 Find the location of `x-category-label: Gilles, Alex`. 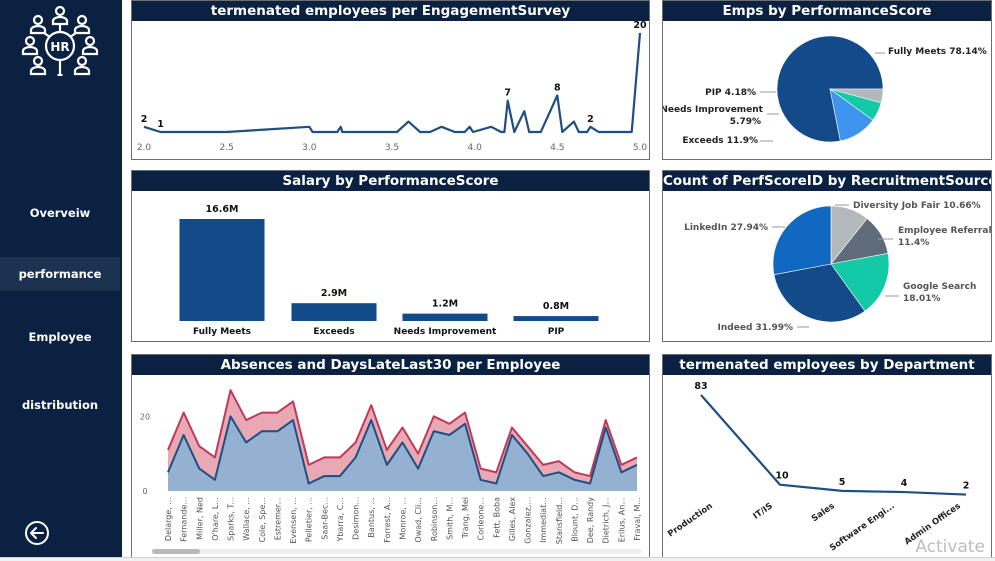

x-category-label: Gilles, Alex is located at coordinates (512, 519).